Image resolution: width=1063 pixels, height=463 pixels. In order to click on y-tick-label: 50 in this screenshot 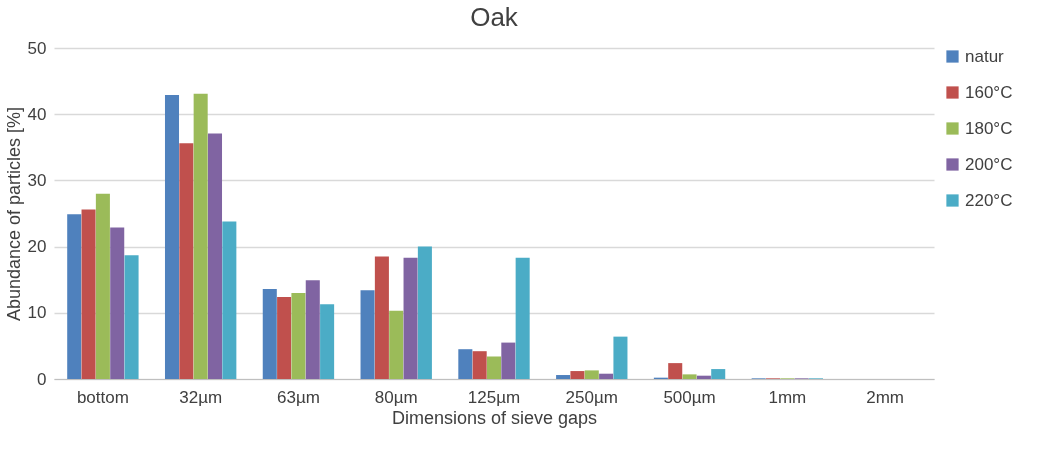, I will do `click(37, 48)`.